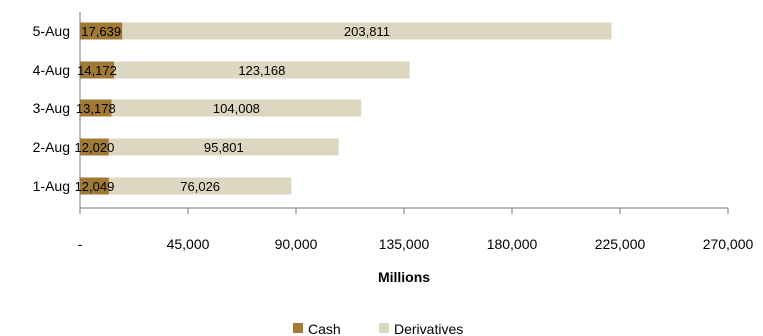 This screenshot has height=336, width=763. I want to click on bar-cash-2-aug, so click(94, 147).